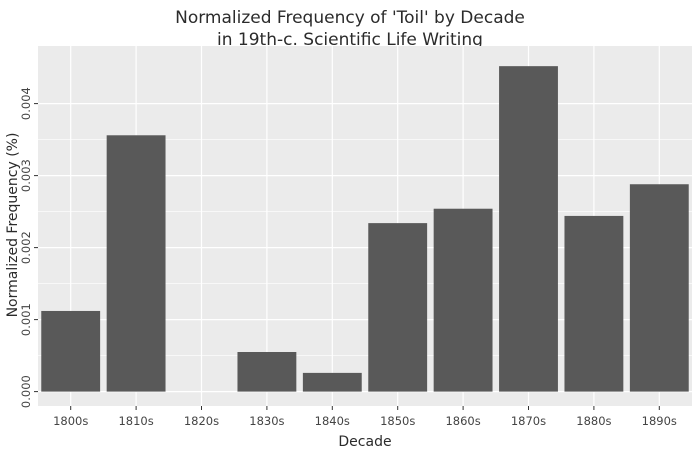 The width and height of the screenshot is (700, 450). I want to click on x-tick-label: 1880s, so click(593, 421).